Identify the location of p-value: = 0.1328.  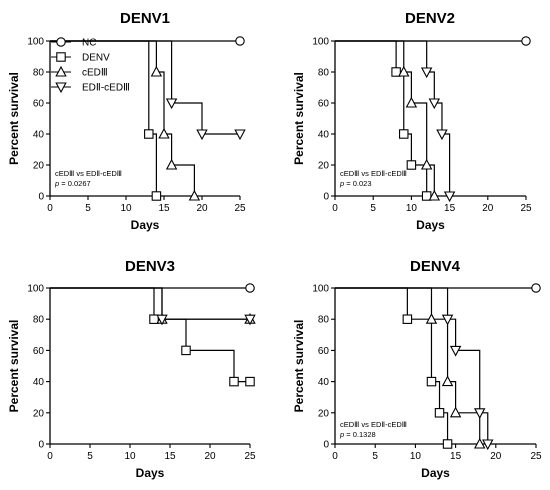
(360, 434).